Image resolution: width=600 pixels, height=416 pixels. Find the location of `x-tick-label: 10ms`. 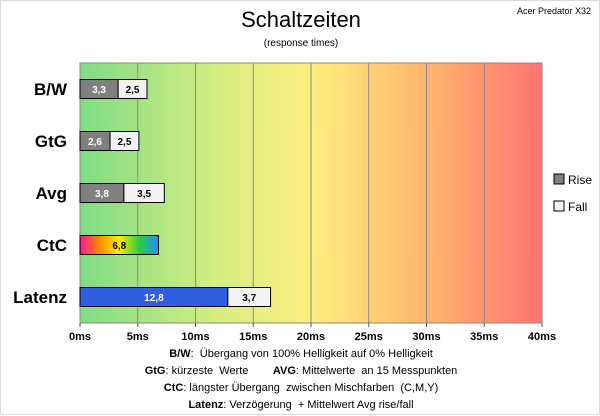

x-tick-label: 10ms is located at coordinates (195, 337).